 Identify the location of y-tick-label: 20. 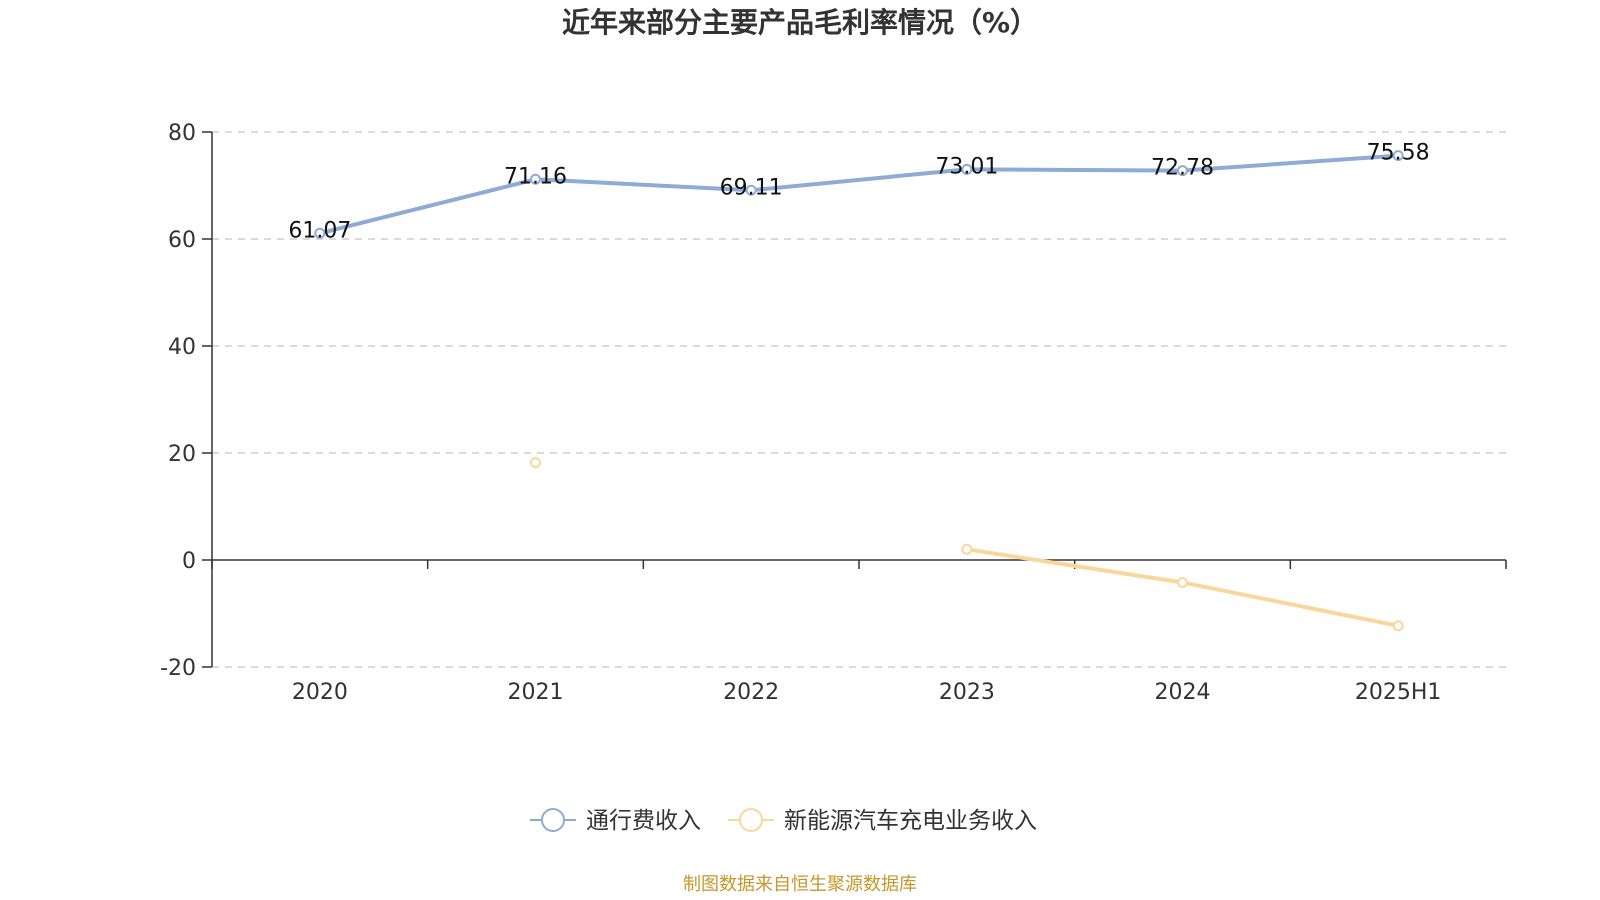
(182, 454).